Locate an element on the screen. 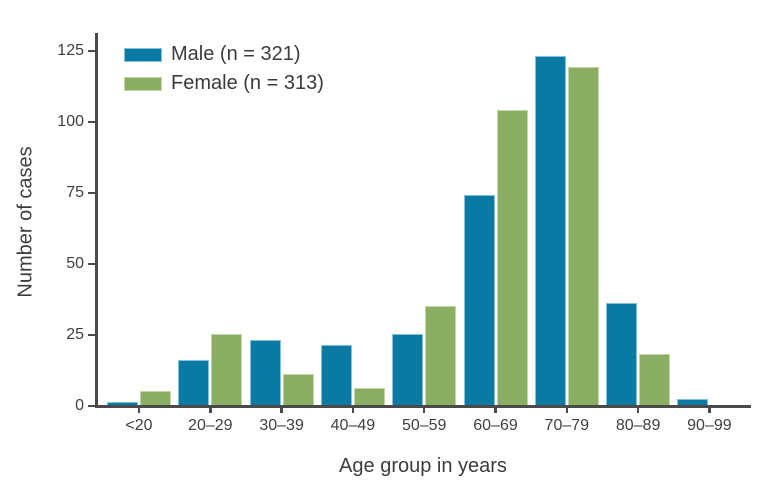  y-tick-label: 0 is located at coordinates (79, 405).